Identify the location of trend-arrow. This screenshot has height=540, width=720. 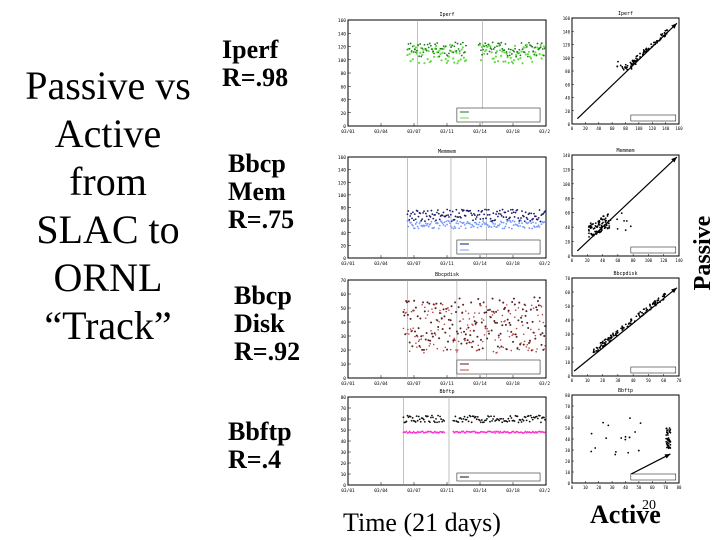
(650, 464).